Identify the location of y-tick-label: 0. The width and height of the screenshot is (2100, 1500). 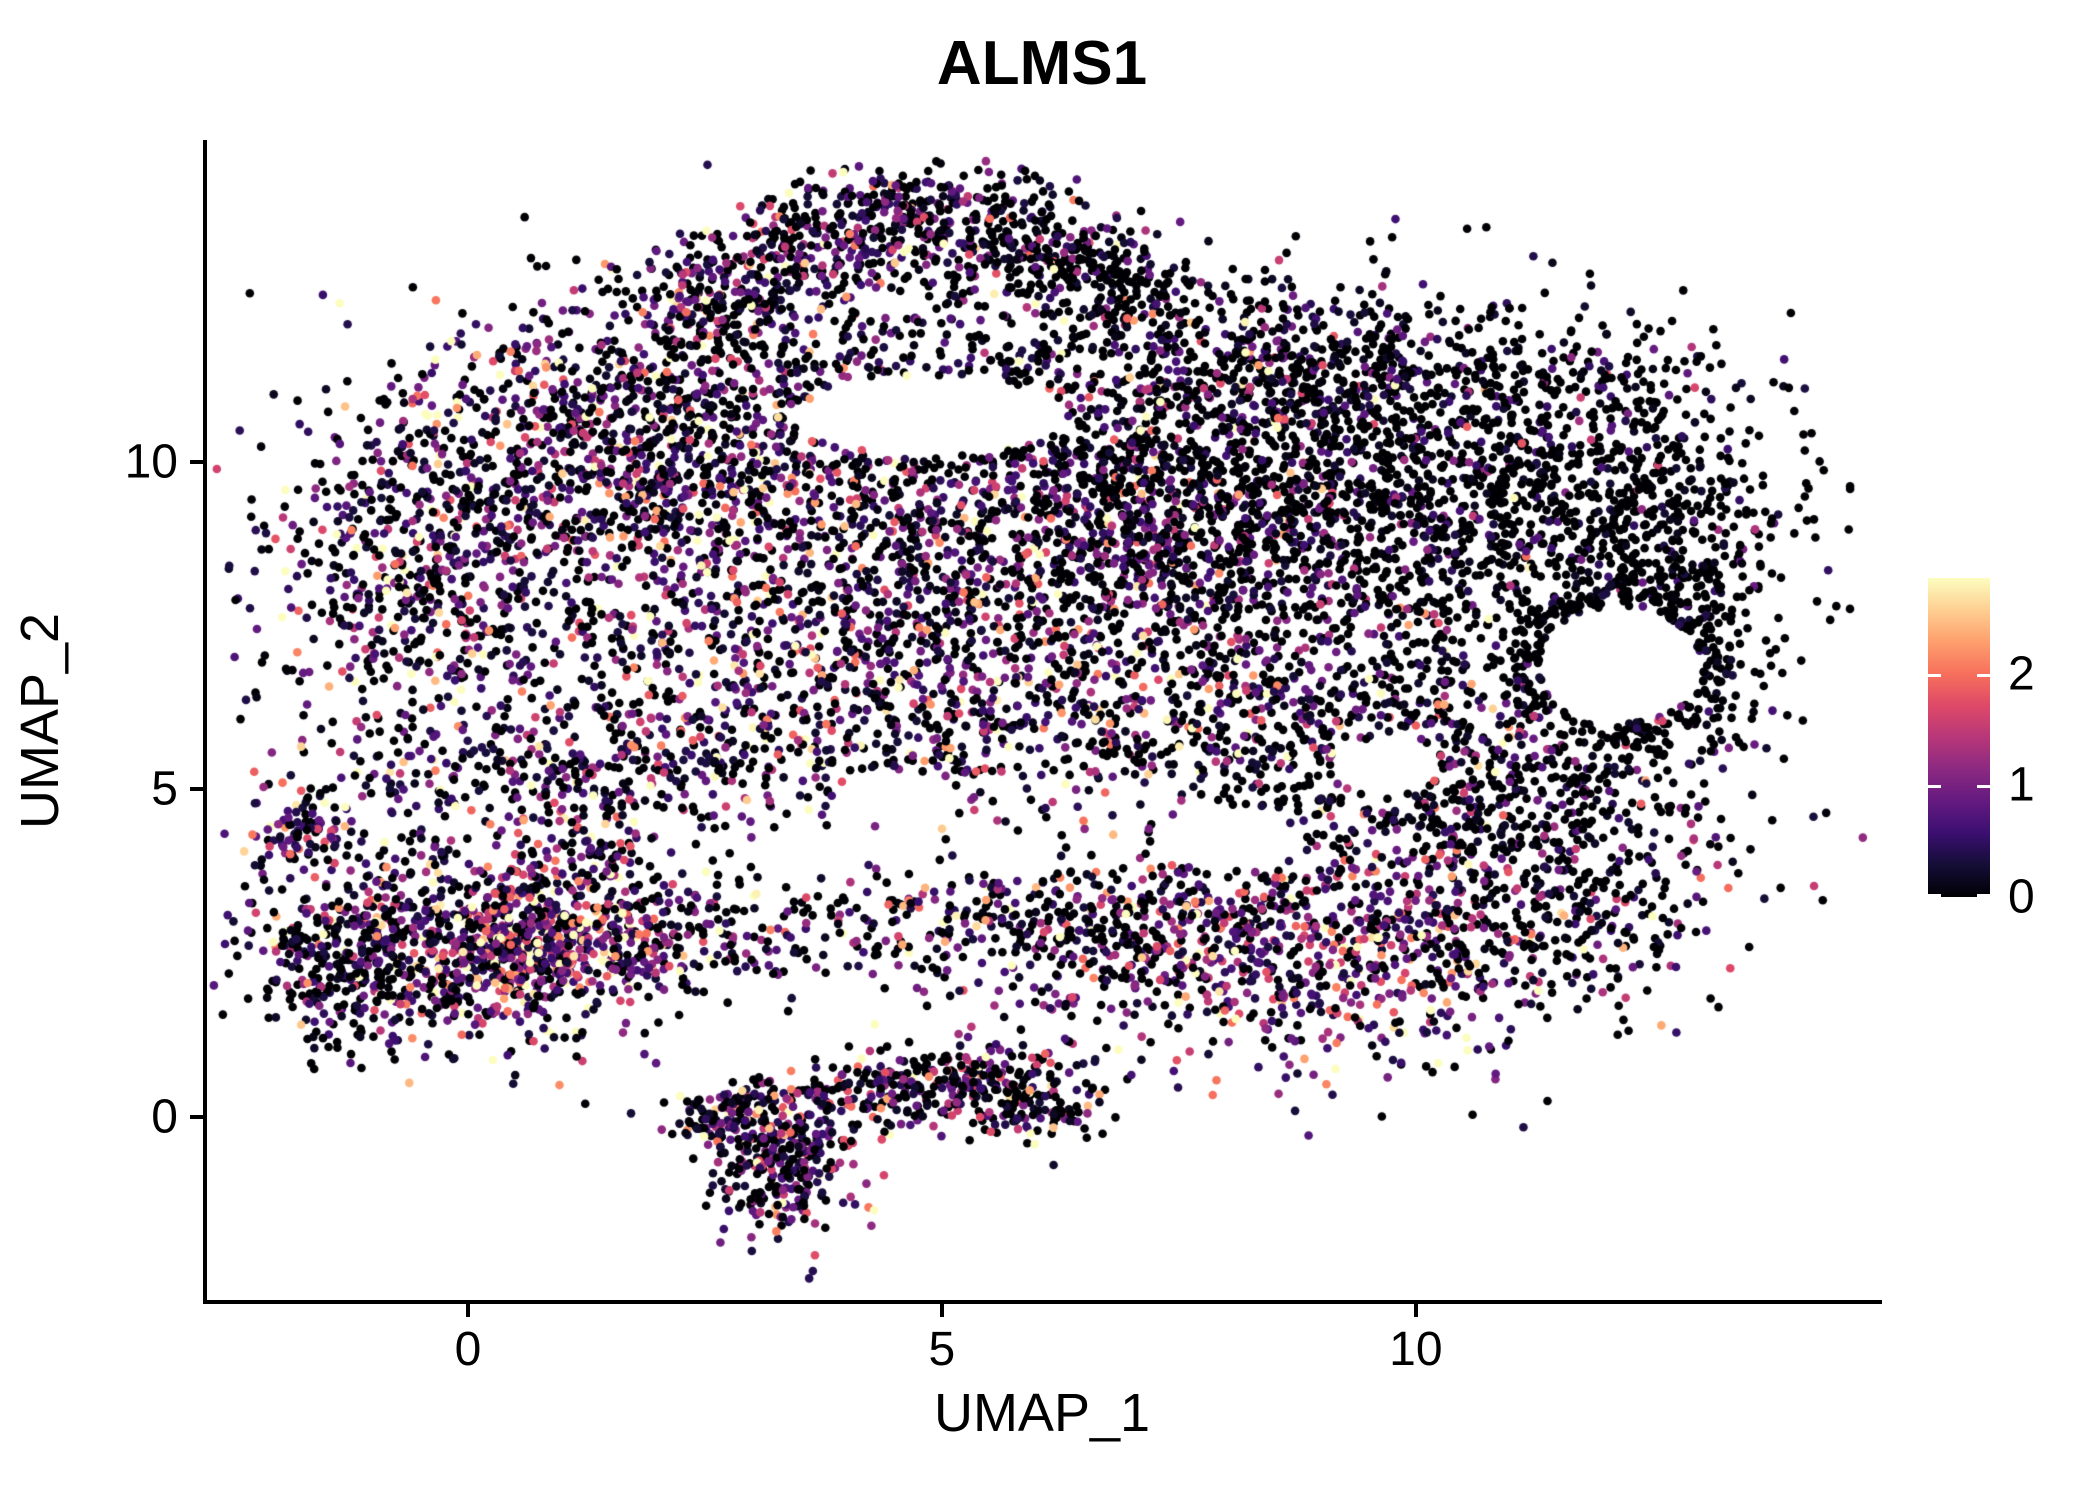
(164, 1117).